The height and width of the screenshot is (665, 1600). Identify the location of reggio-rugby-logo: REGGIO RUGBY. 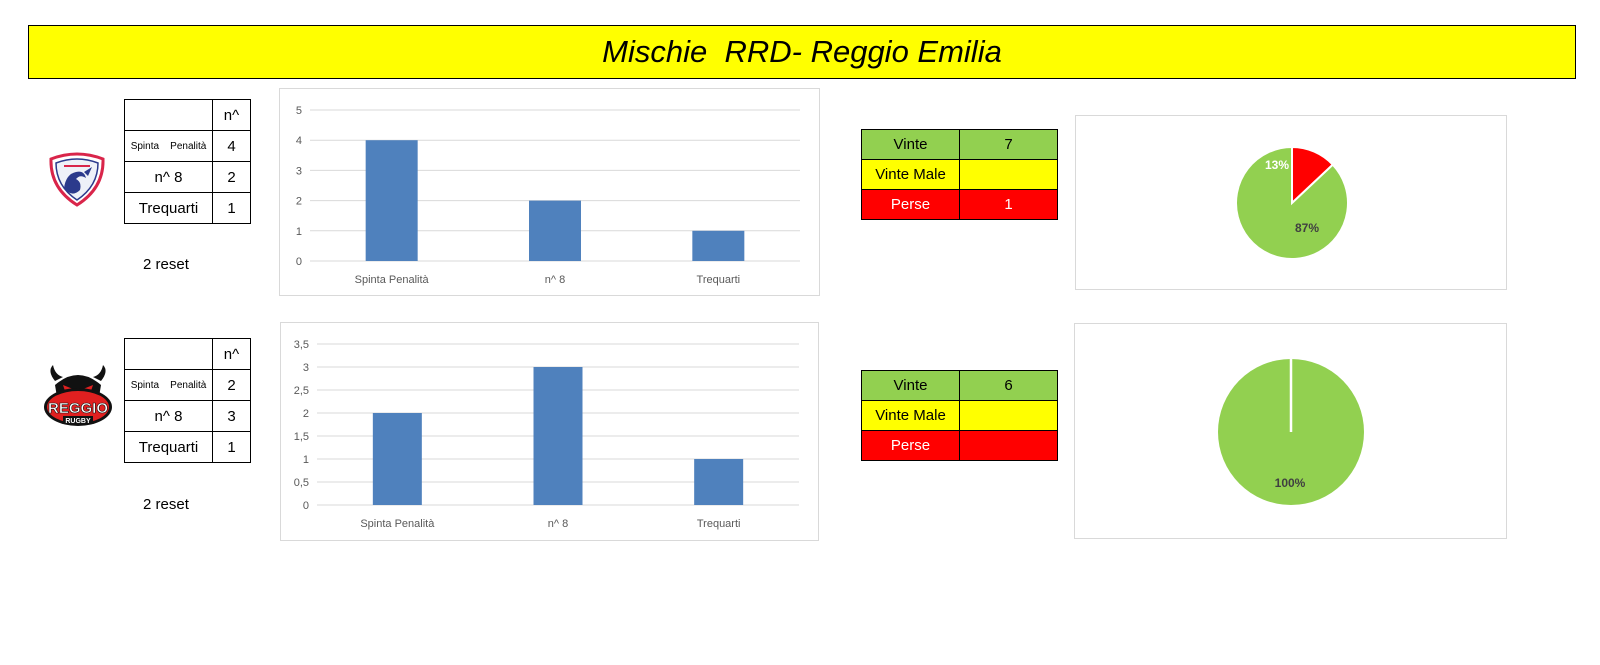
(78, 395).